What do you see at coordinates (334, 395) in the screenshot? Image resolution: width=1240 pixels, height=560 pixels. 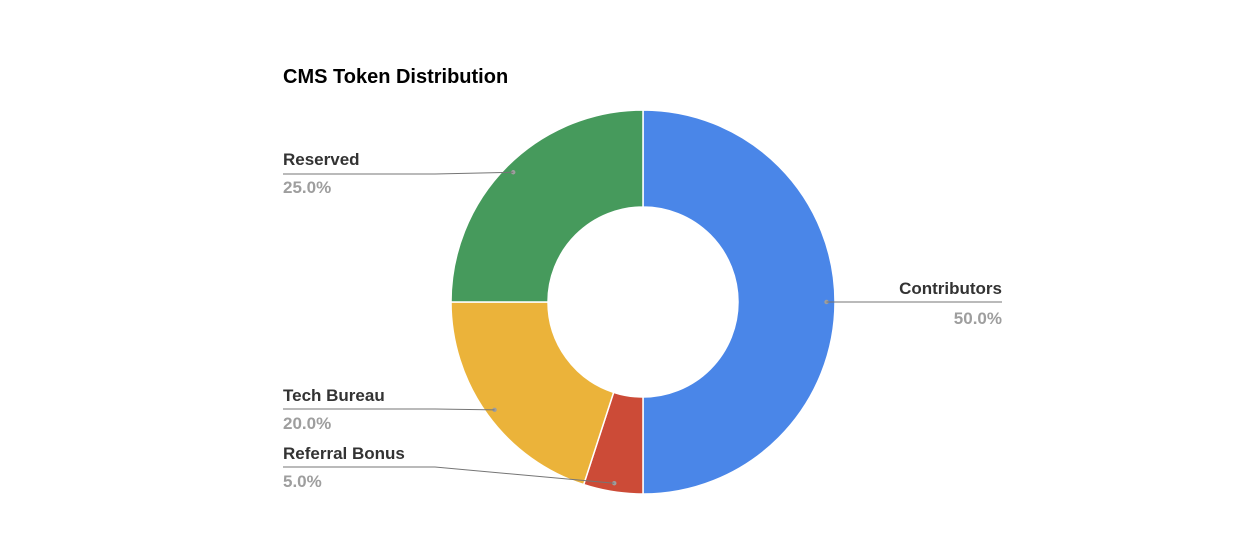 I see `slice-label-tech-bureau: Tech Bureau` at bounding box center [334, 395].